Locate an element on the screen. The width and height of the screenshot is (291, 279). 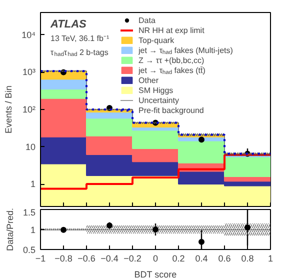
legend-label: SM Higgs is located at coordinates (156, 90).